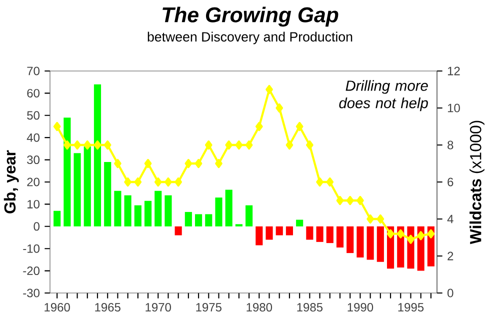 Image resolution: width=500 pixels, height=326 pixels. I want to click on y-tick-label: -20, so click(31, 271).